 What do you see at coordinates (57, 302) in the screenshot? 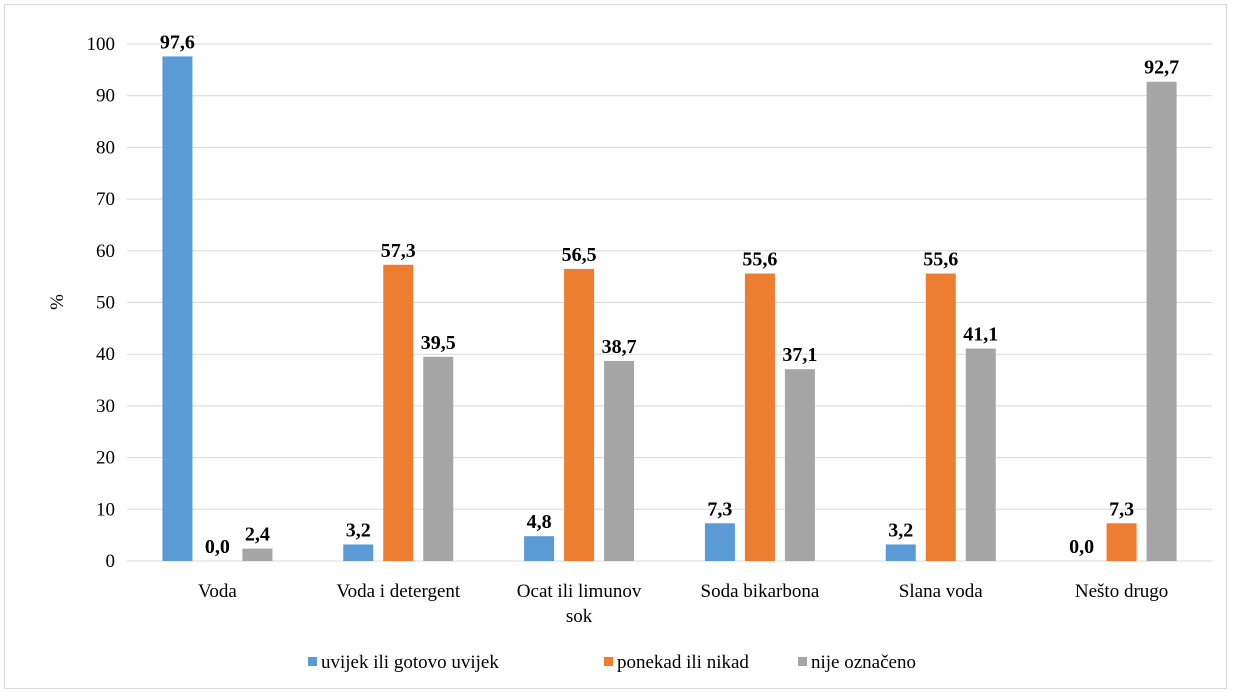
I see `y-axis-title: %` at bounding box center [57, 302].